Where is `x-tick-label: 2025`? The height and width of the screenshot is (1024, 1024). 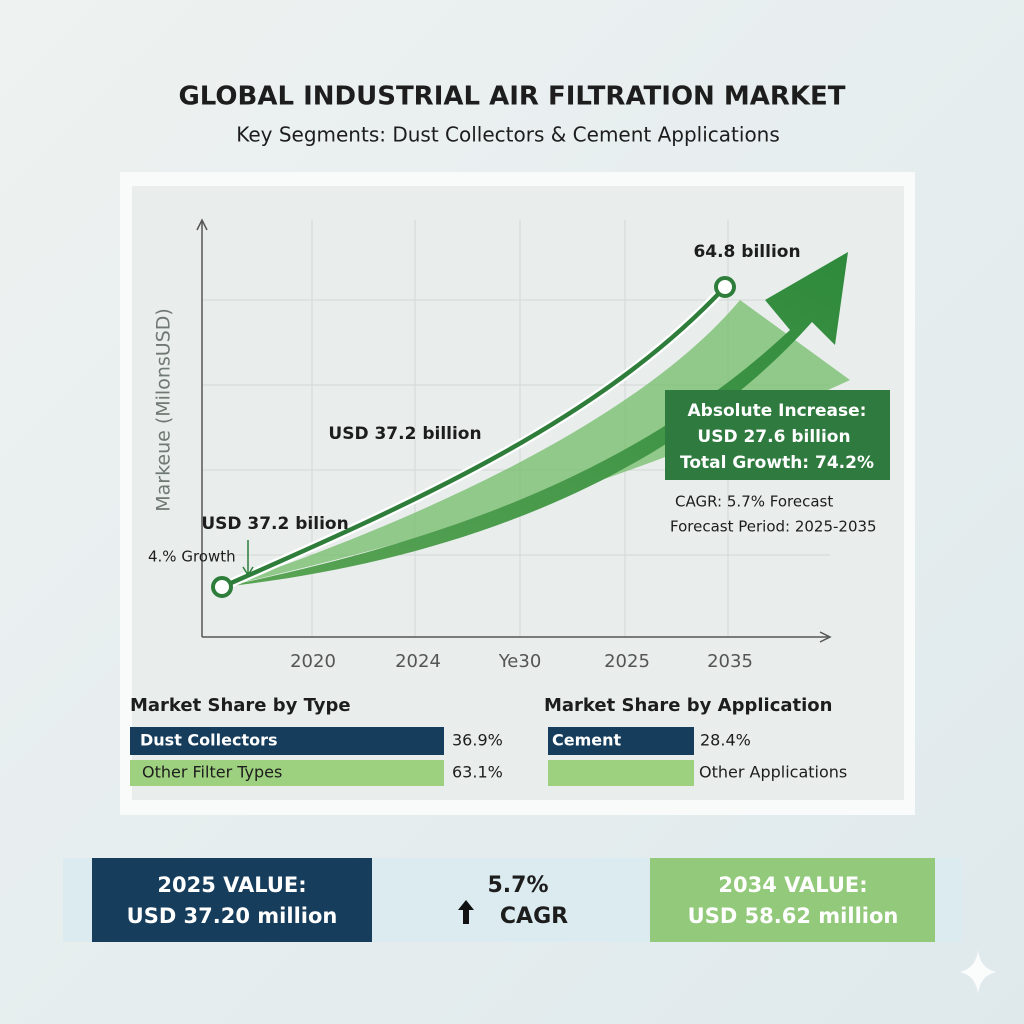 x-tick-label: 2025 is located at coordinates (627, 661).